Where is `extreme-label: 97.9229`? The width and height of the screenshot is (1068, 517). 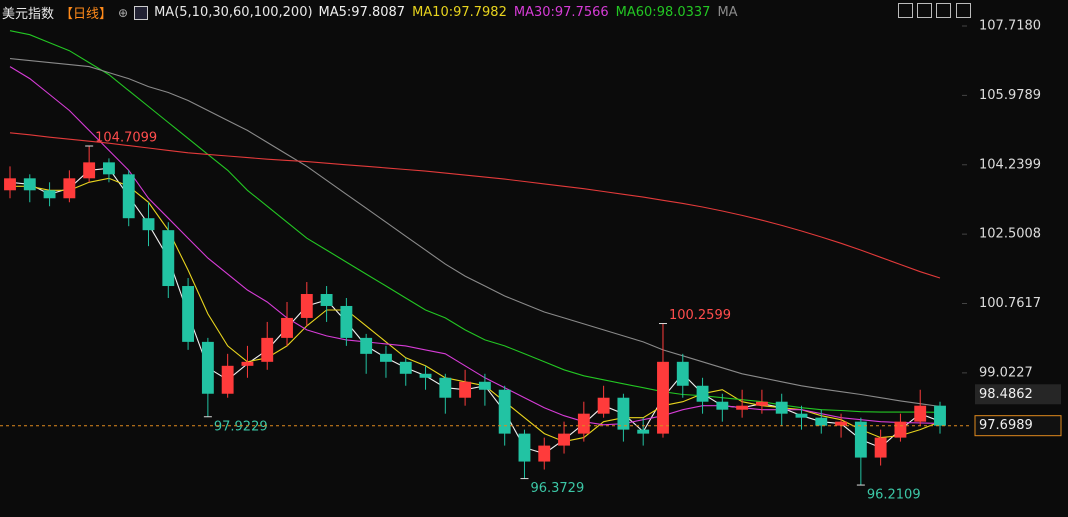 extreme-label: 97.9229 is located at coordinates (241, 426).